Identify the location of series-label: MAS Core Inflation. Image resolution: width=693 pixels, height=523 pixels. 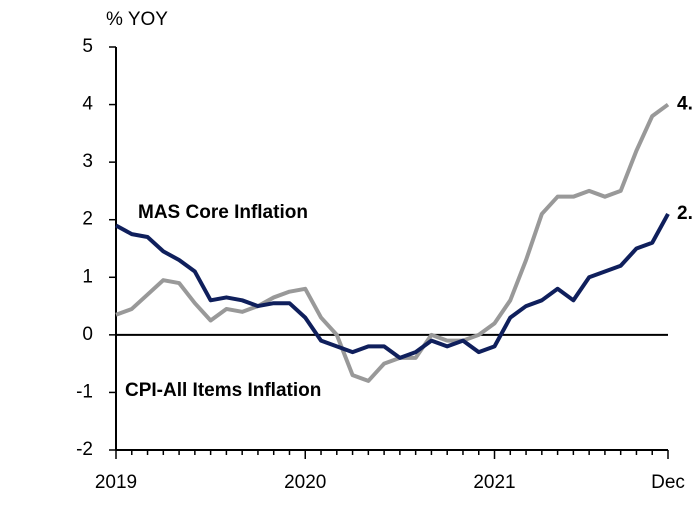
(223, 212).